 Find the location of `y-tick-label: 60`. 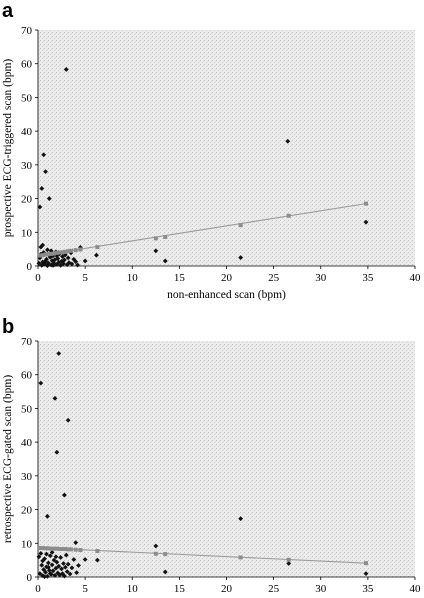

y-tick-label: 60 is located at coordinates (27, 376).